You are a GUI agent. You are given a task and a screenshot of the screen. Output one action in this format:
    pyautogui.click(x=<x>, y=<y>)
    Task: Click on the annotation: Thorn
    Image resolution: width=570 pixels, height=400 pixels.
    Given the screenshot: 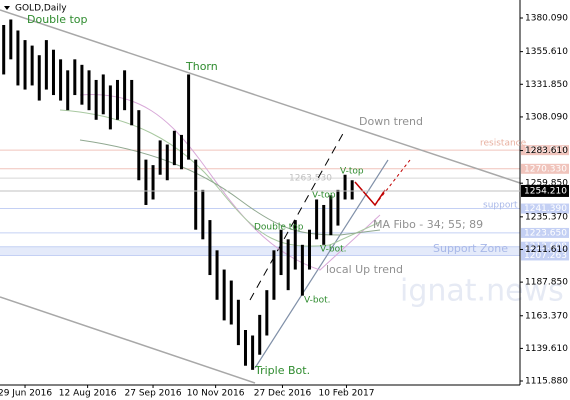 What is the action you would take?
    pyautogui.click(x=201, y=66)
    